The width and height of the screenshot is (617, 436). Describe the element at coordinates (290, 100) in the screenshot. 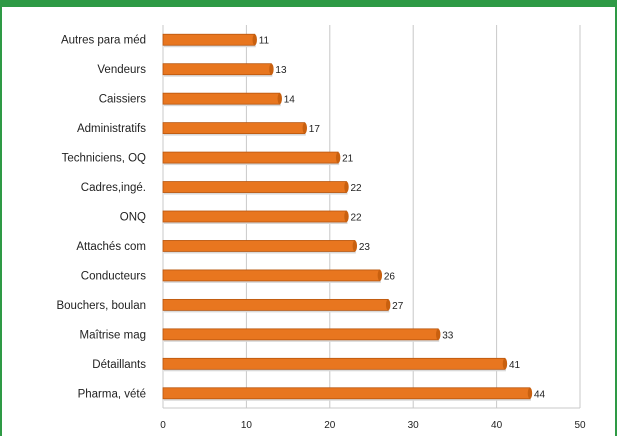

I see `value-label: 14` at that location.